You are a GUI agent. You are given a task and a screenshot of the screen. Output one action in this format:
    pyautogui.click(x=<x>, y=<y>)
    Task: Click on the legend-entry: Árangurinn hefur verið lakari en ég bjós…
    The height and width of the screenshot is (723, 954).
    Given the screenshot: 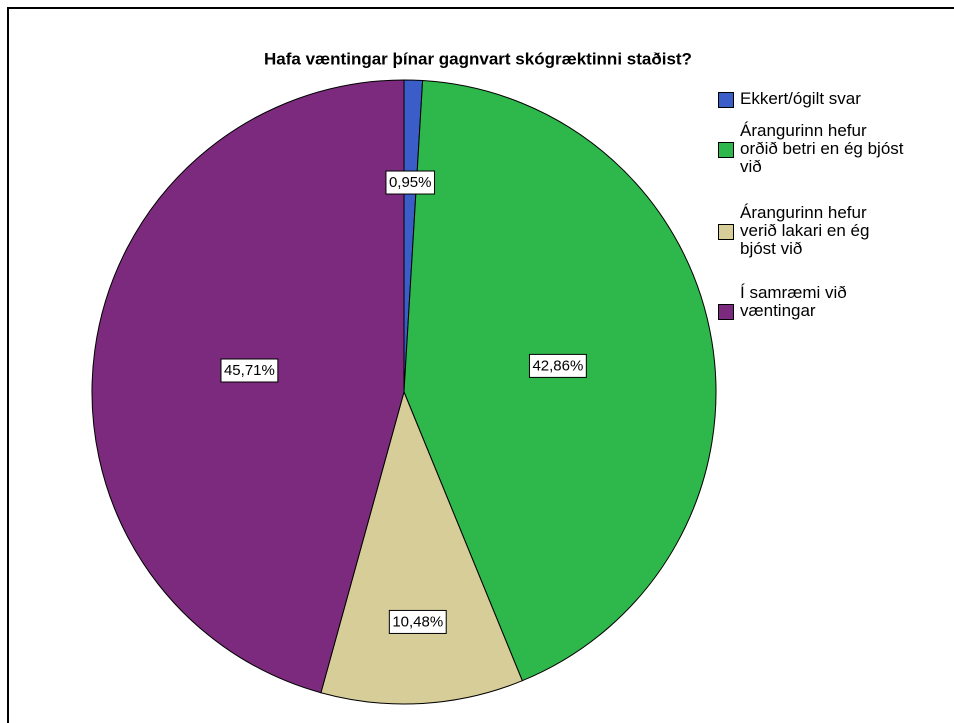 What is the action you would take?
    pyautogui.click(x=813, y=231)
    